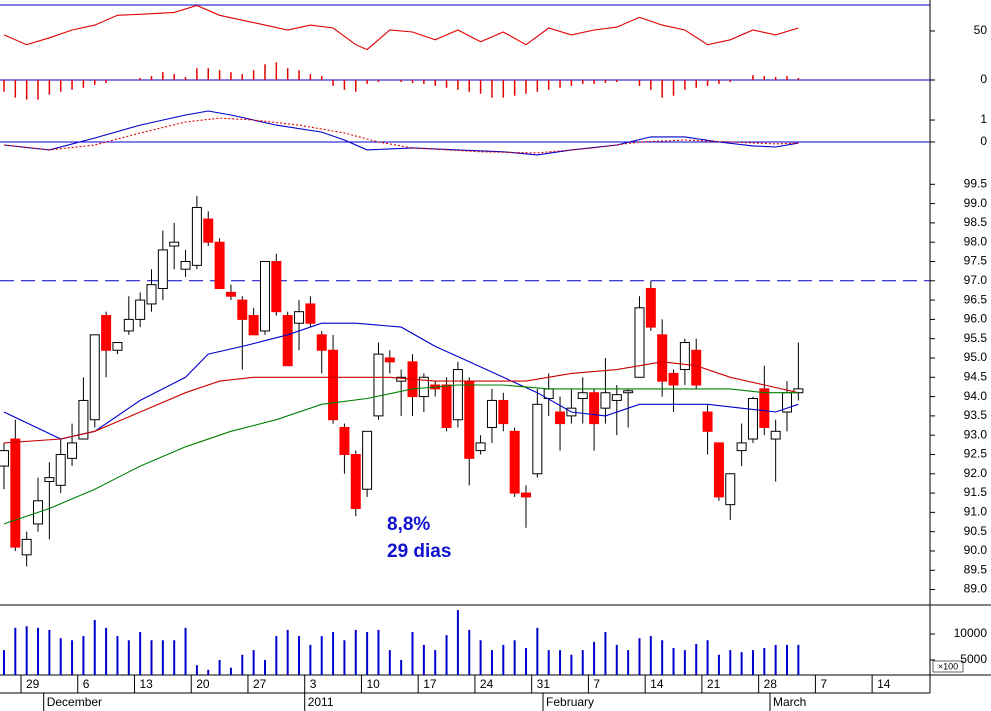 This screenshot has width=991, height=711. I want to click on y-tick-label: 91.0, so click(976, 512).